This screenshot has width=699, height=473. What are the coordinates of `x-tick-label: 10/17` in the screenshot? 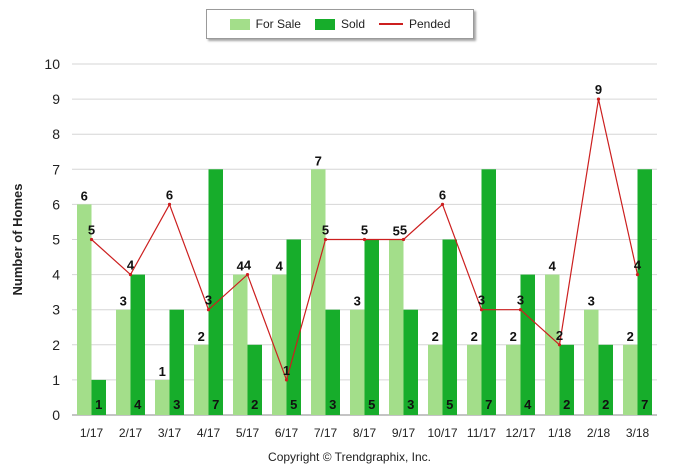 It's located at (442, 433).